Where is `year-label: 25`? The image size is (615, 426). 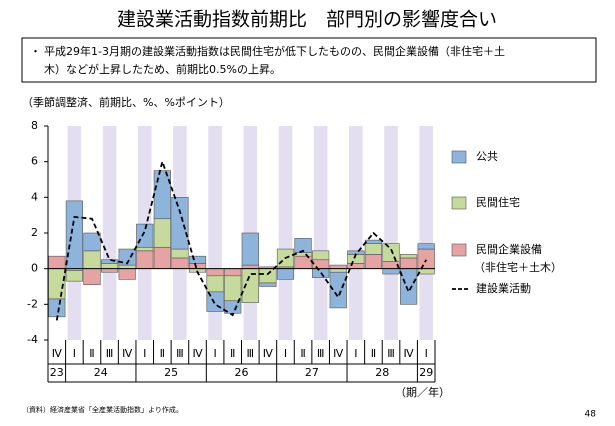 year-label: 25 is located at coordinates (171, 372).